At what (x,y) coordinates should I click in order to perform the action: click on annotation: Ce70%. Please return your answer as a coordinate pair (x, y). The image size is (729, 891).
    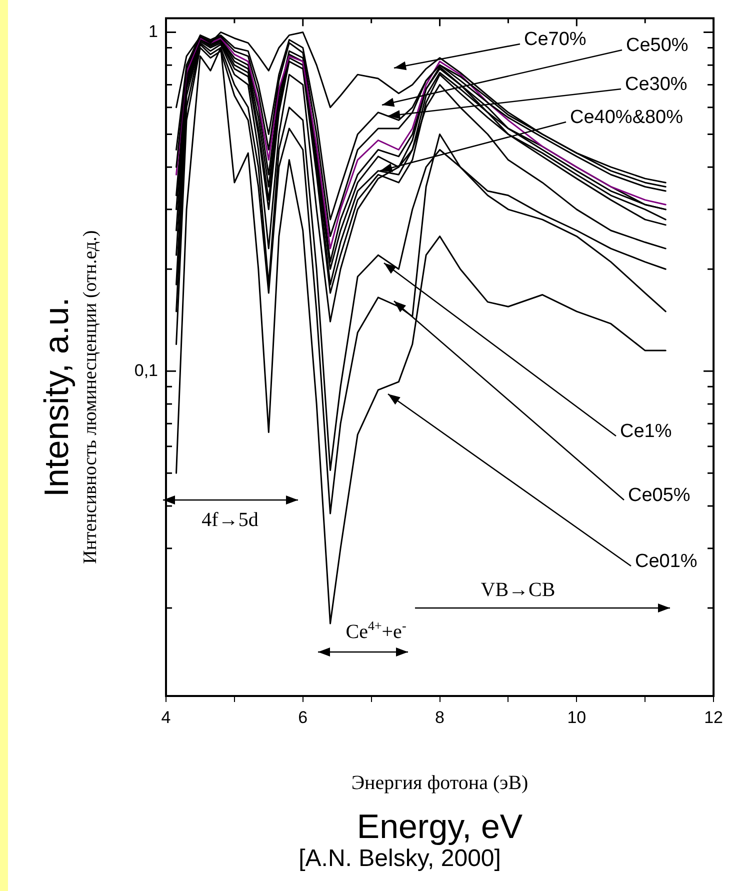
    Looking at the image, I should click on (555, 39).